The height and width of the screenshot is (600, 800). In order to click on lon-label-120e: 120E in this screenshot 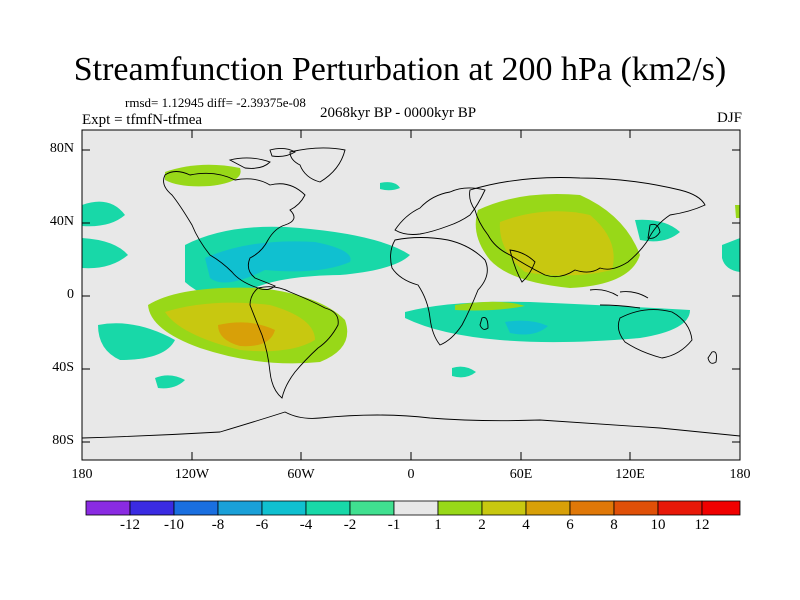, I will do `click(630, 474)`.